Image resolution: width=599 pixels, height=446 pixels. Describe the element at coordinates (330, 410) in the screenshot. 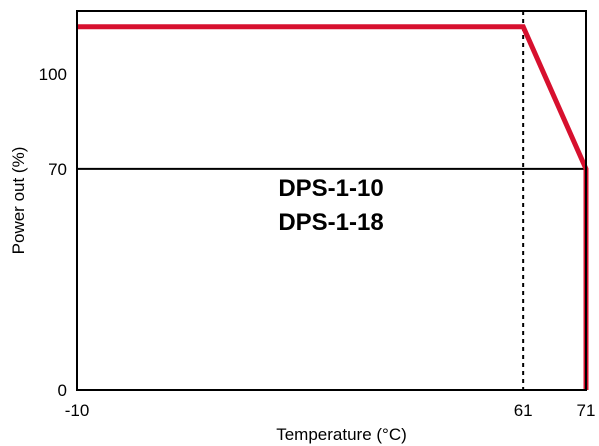

I see `x-tick-labels: -10 61 71` at that location.